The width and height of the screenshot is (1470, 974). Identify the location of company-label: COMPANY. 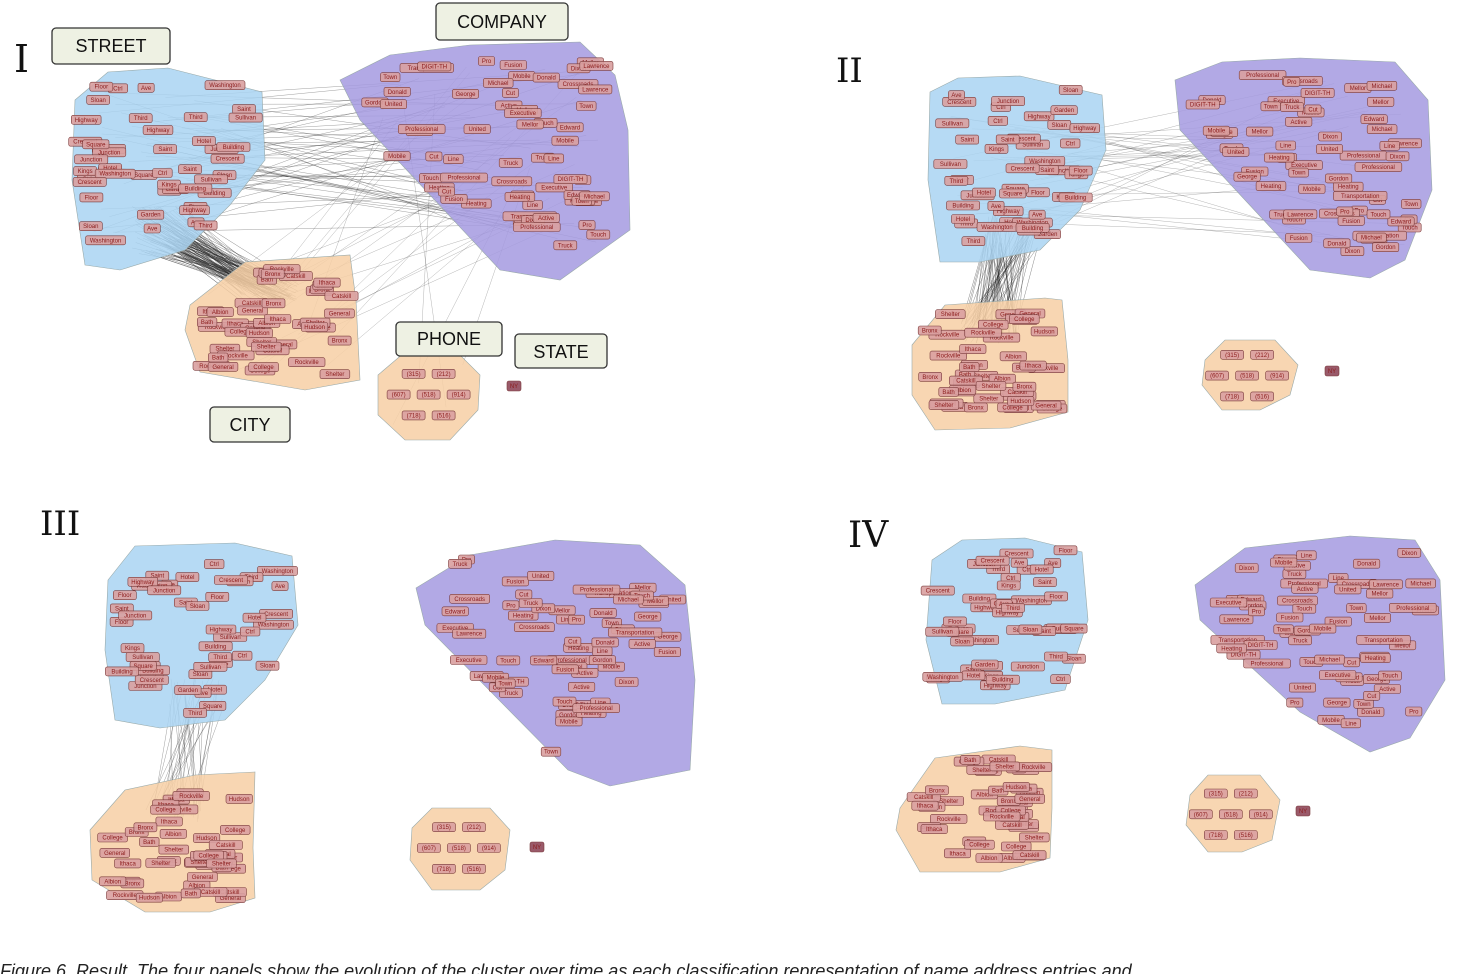
(502, 22).